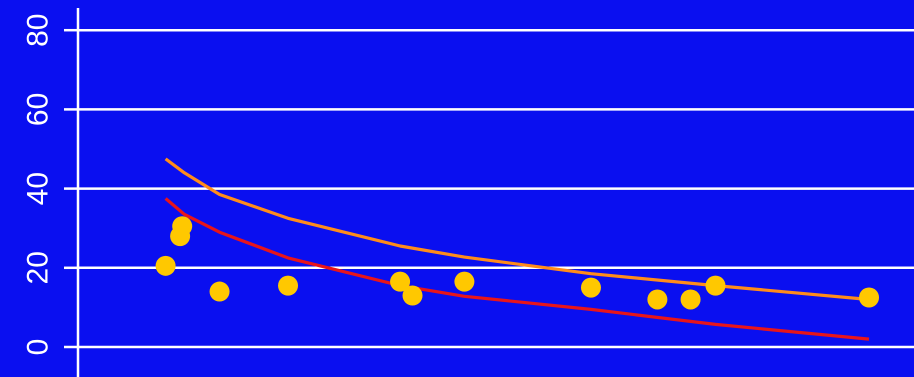 The image size is (914, 377). Describe the element at coordinates (38, 347) in the screenshot. I see `y-tick-label-0: 0` at that location.